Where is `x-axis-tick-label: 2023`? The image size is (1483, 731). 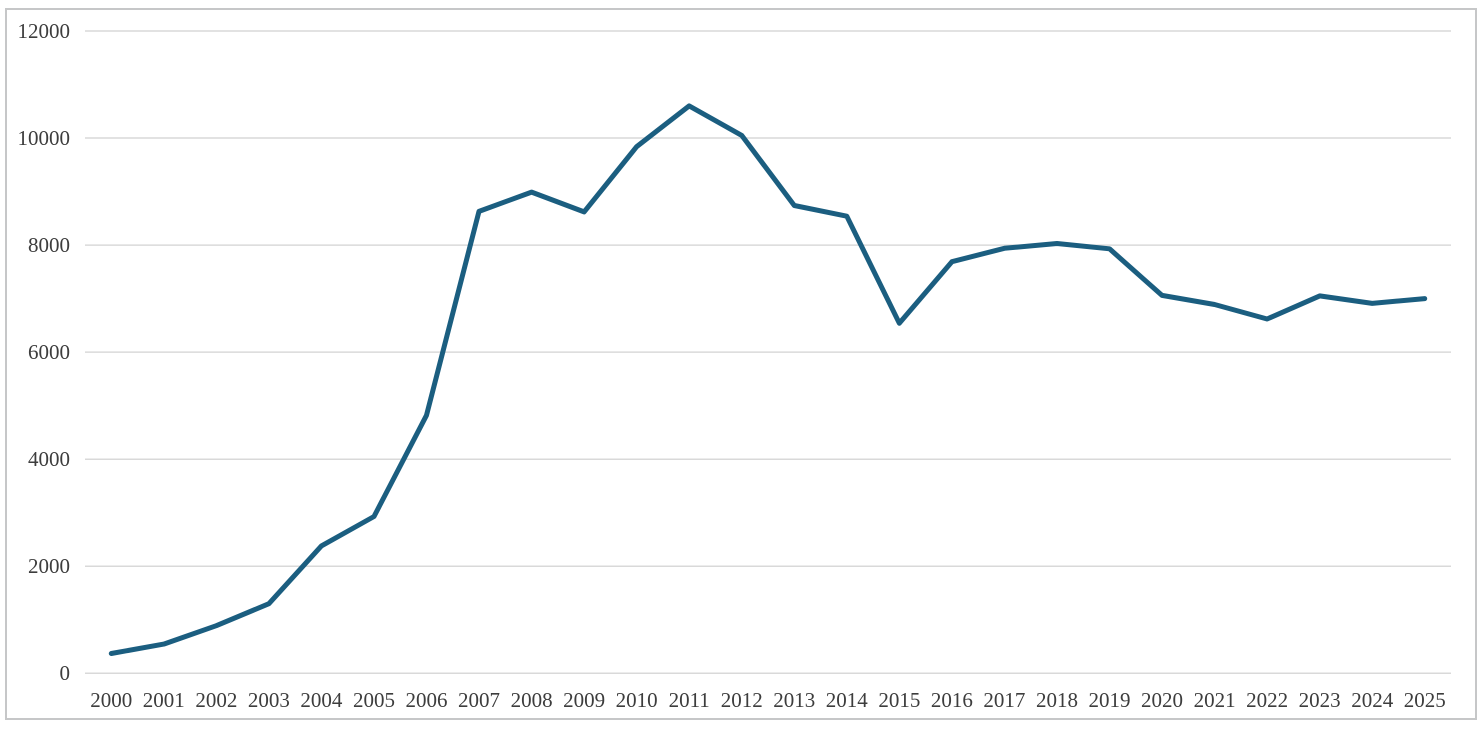
x-axis-tick-label: 2023 is located at coordinates (1319, 700).